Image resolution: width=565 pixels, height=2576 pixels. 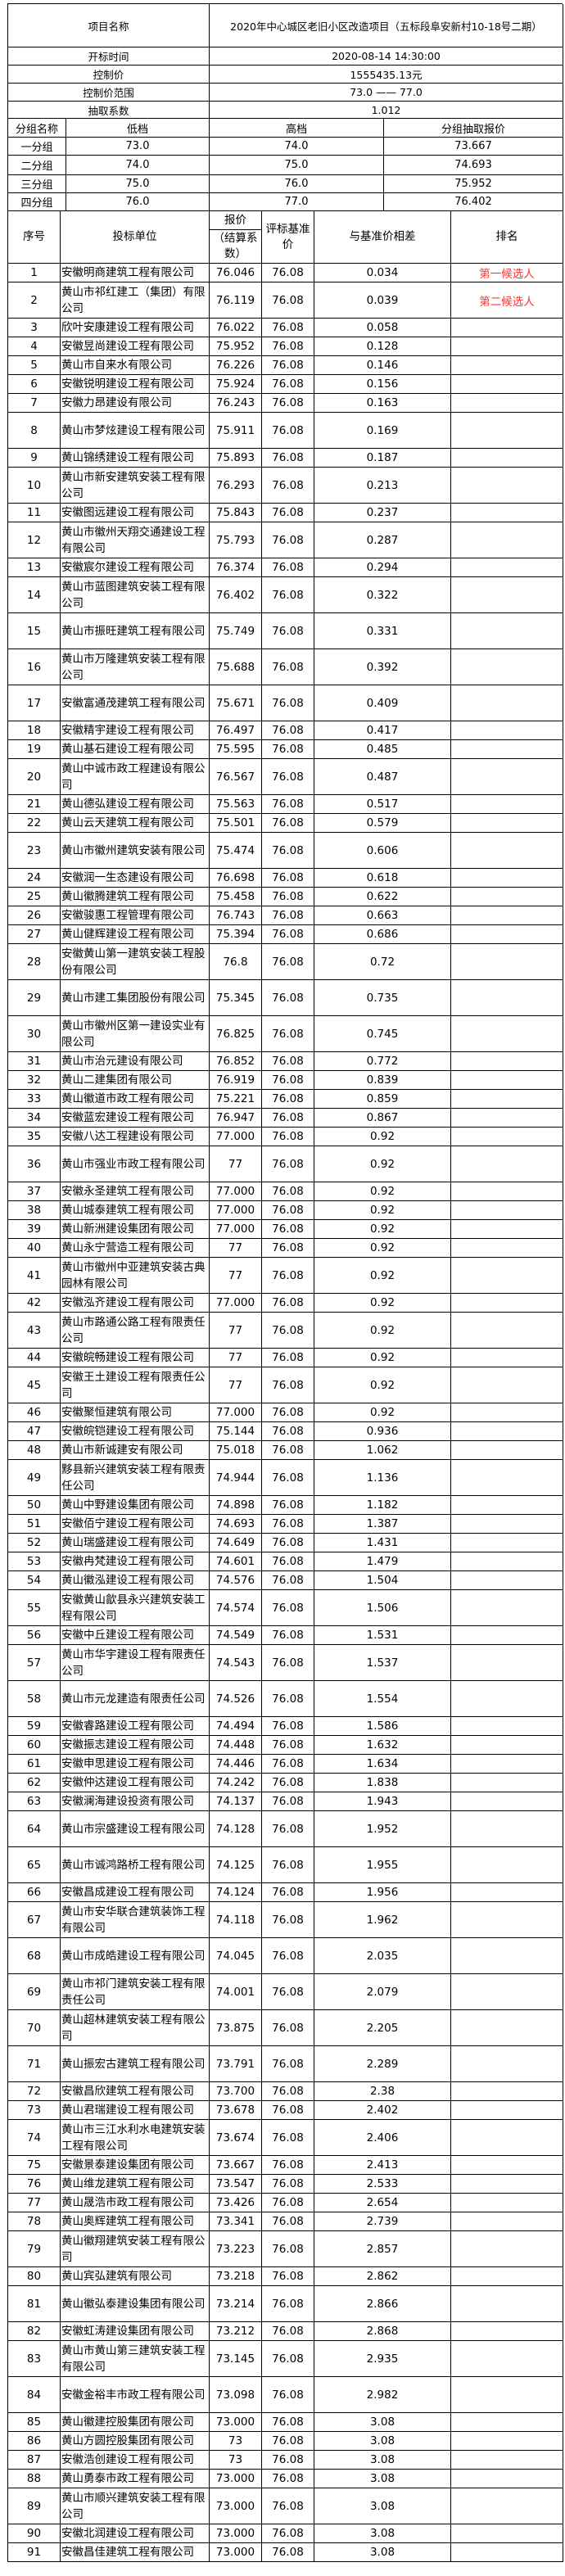 What do you see at coordinates (34, 300) in the screenshot?
I see `seq: 2` at bounding box center [34, 300].